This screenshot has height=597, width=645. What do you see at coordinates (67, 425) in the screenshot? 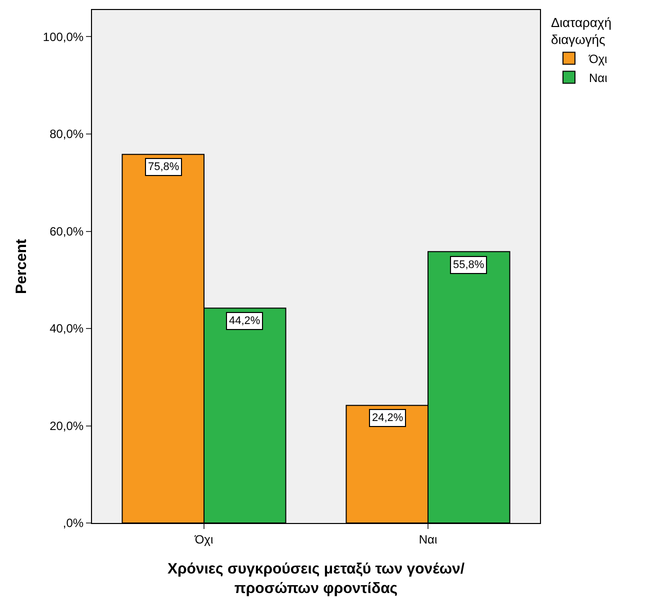
I see `y-tick-label: 20,0%` at bounding box center [67, 425].